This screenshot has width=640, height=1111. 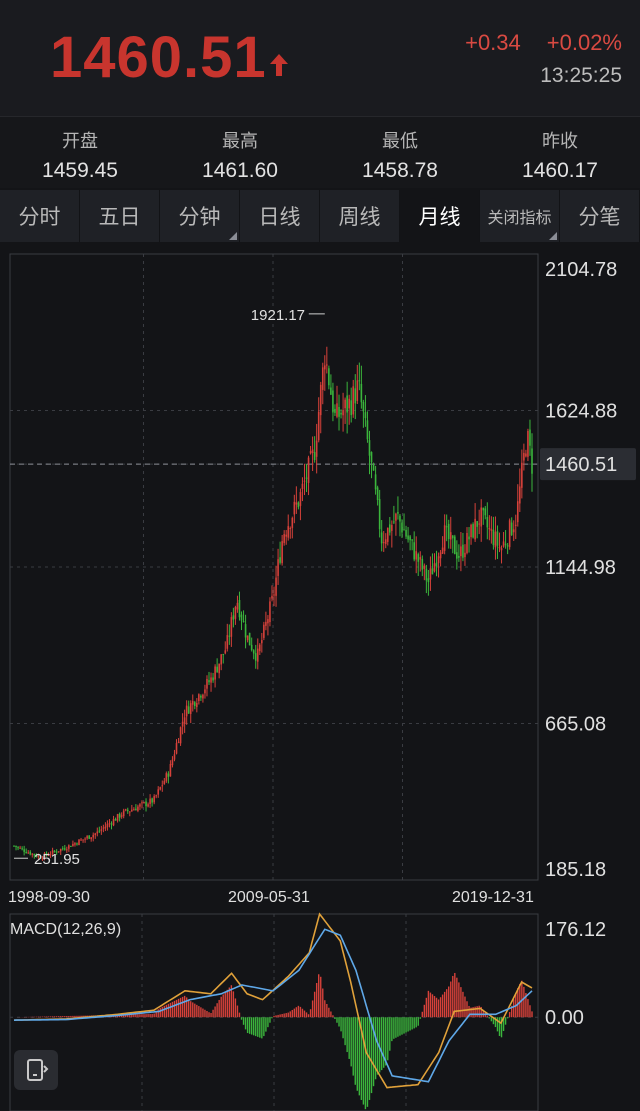 I want to click on tab-label: 分笔, so click(x=599, y=217).